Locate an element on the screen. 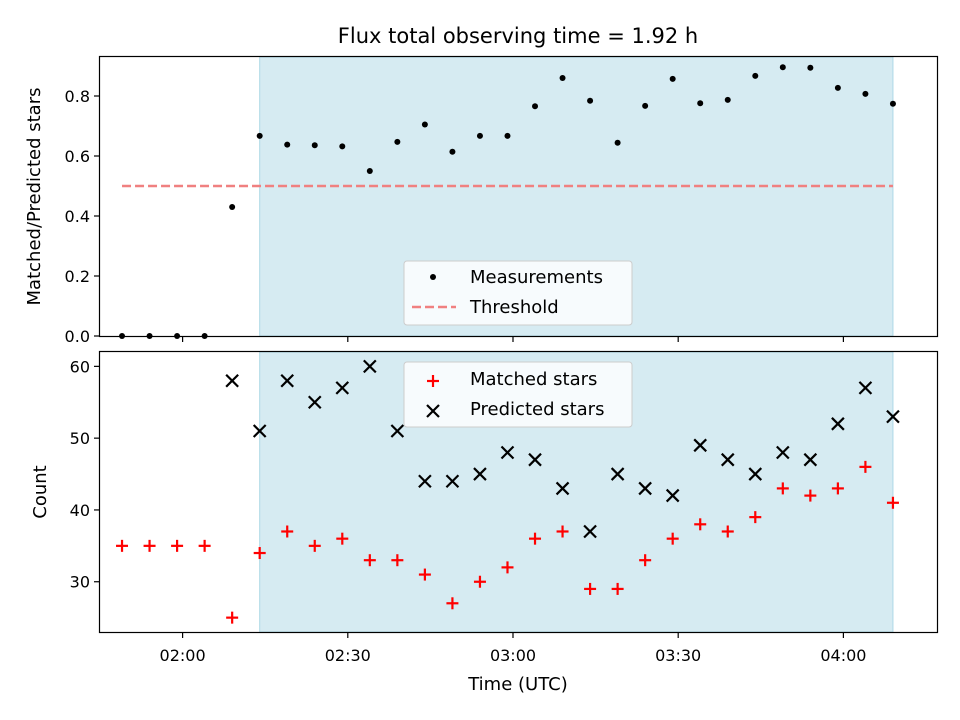 The width and height of the screenshot is (960, 720). y-tick-label: 0.4 is located at coordinates (77, 216).